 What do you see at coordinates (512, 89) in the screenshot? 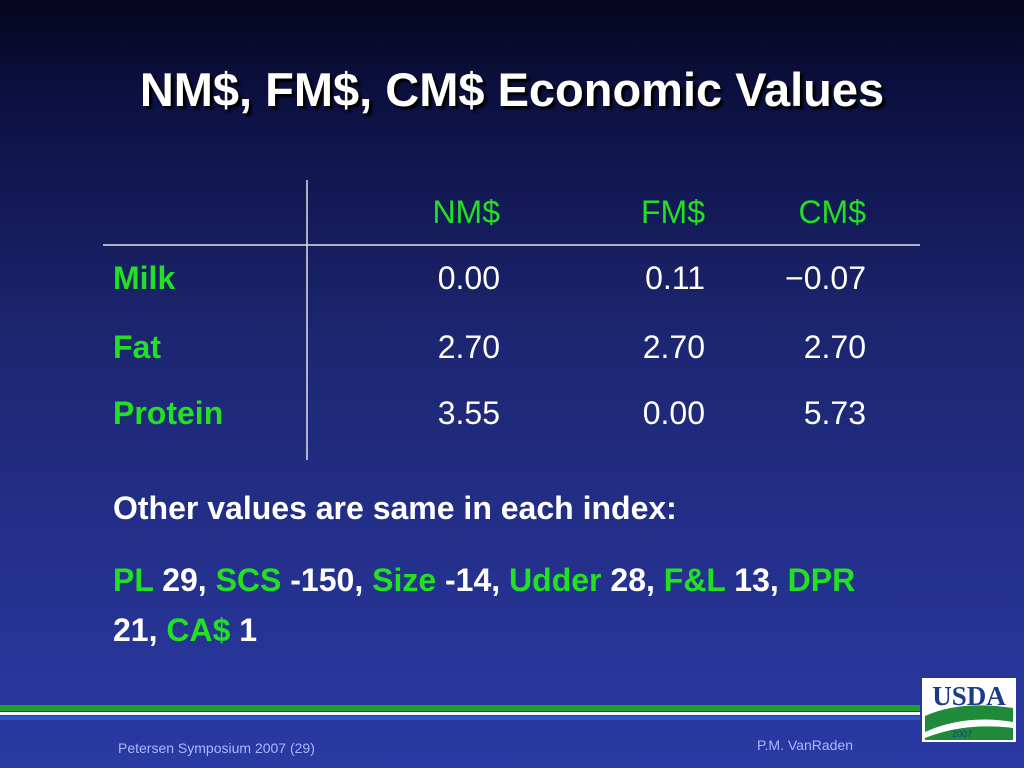
I see `slide-title: NM$, FM$, CM$ Economic Values` at bounding box center [512, 89].